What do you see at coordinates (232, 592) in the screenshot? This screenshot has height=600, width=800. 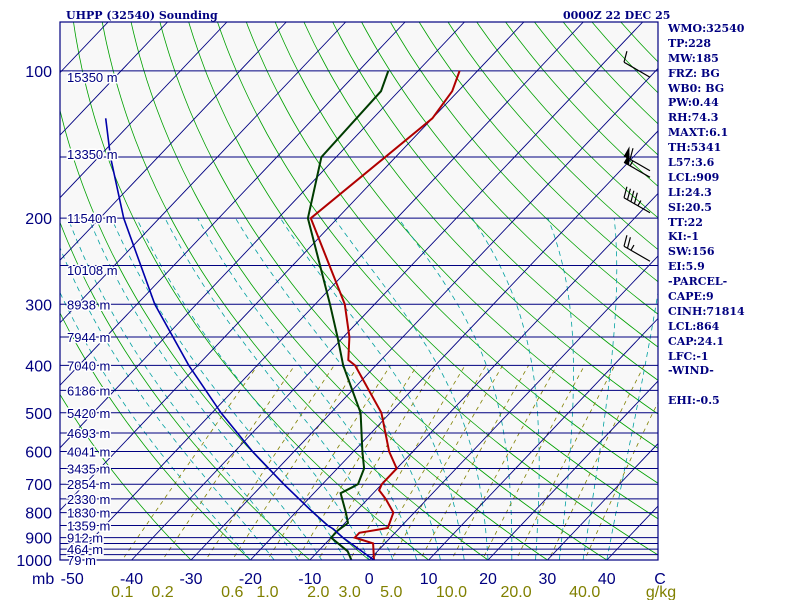 I see `mixing-ratio-tick-label: 0.6` at bounding box center [232, 592].